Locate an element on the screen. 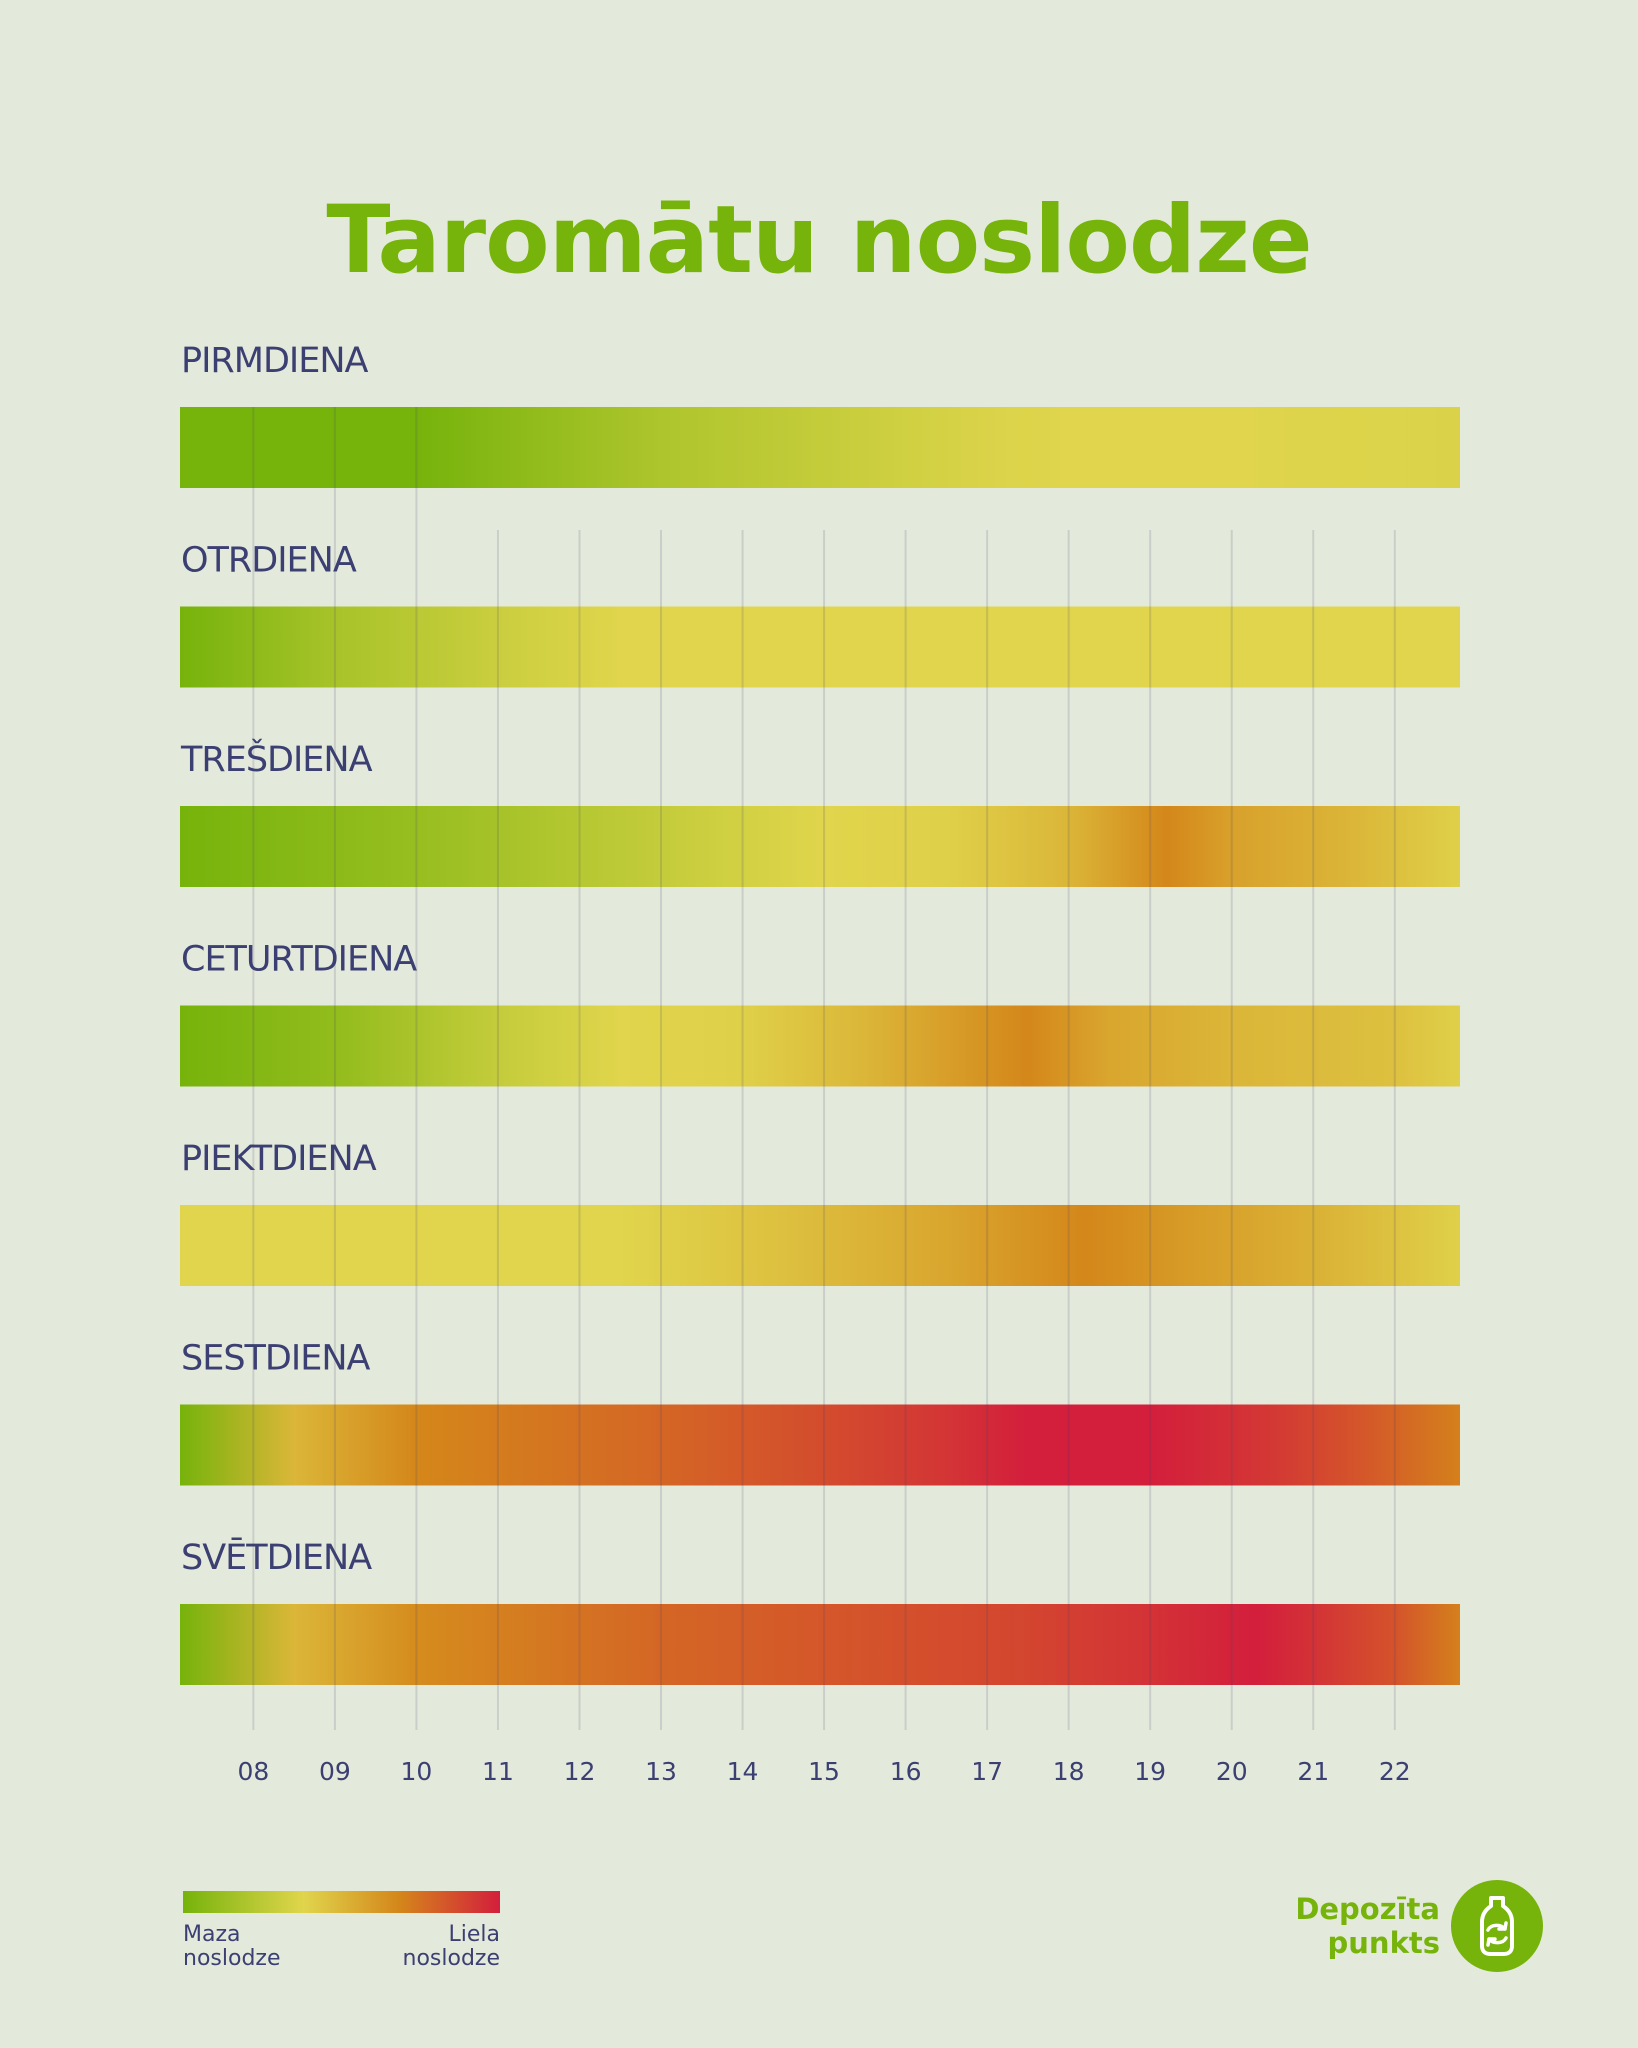 This screenshot has width=1638, height=2048. x-tick-label: 18 is located at coordinates (1069, 1771).